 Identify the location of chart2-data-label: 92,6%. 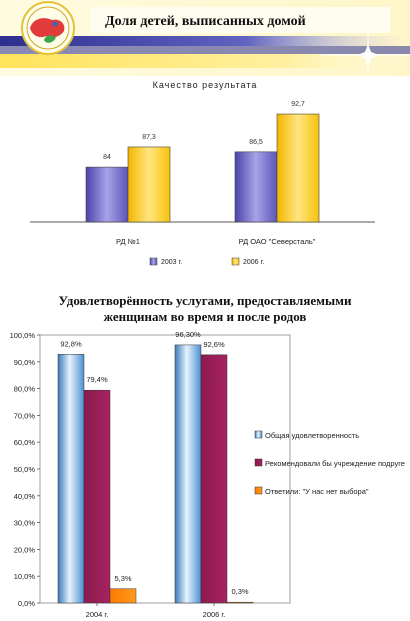
(214, 344).